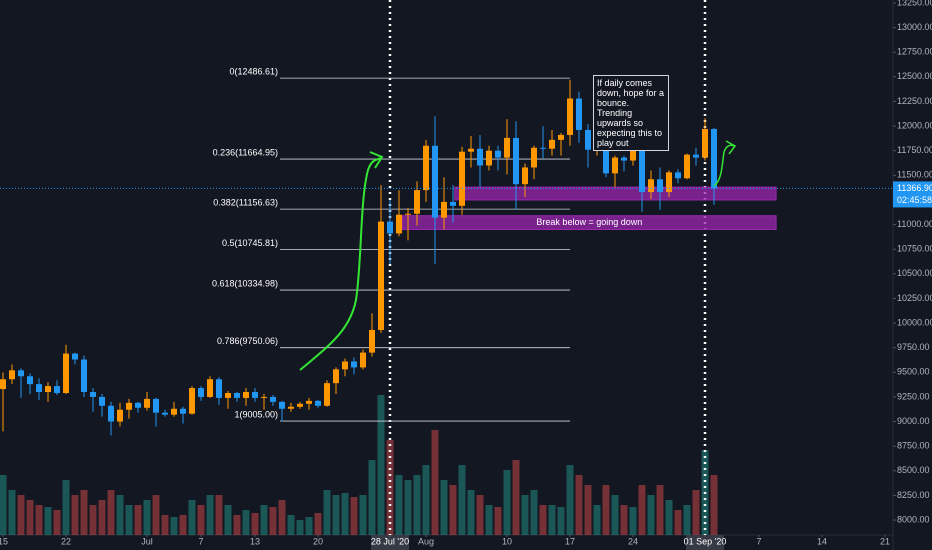 The height and width of the screenshot is (550, 932). What do you see at coordinates (507, 541) in the screenshot?
I see `x-tick-label: 10` at bounding box center [507, 541].